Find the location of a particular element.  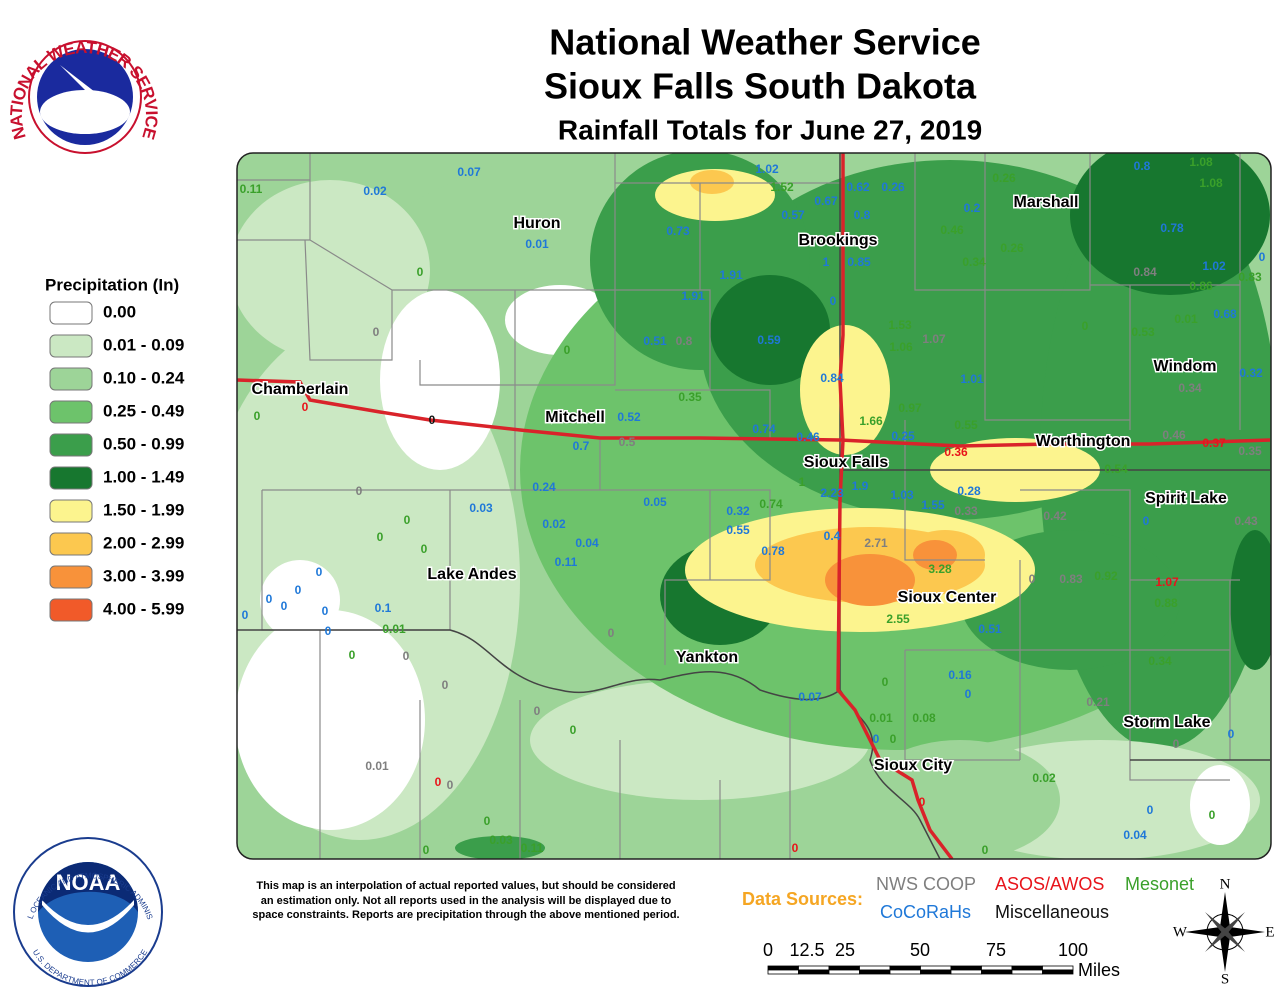

legend-label: 0.01 - 0.09 is located at coordinates (143, 344).